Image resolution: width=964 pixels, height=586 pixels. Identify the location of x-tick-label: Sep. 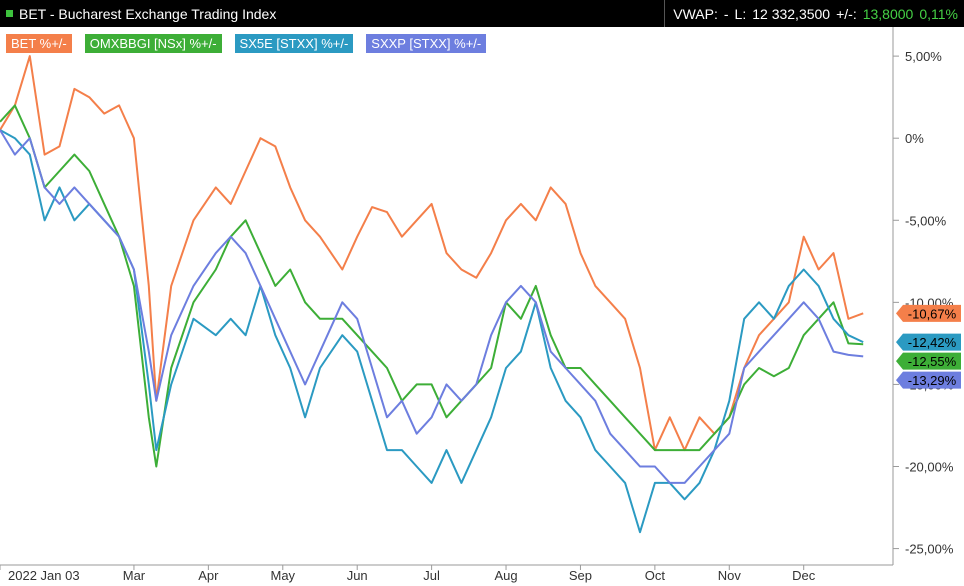
(580, 575).